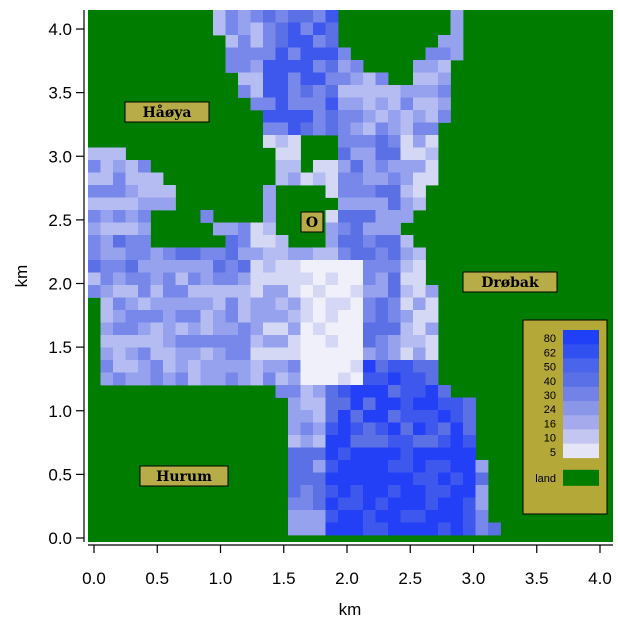 Image resolution: width=618 pixels, height=623 pixels. I want to click on y-tick-label: 3.0, so click(60, 156).